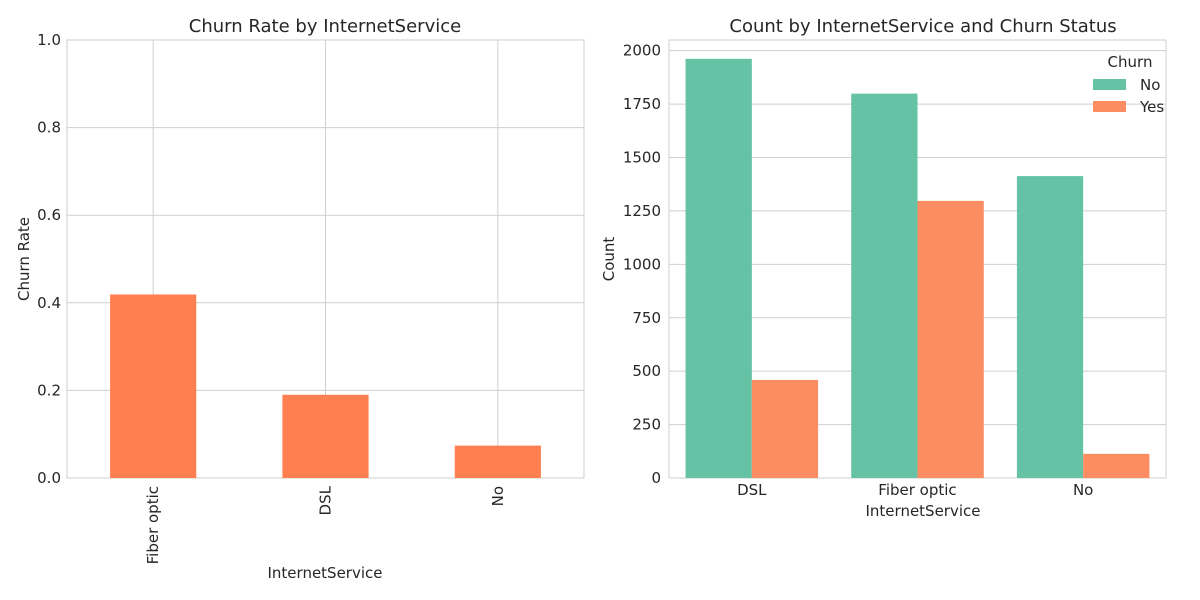 This screenshot has width=1200, height=600. I want to click on y-tick-label: 0.0, so click(49, 478).